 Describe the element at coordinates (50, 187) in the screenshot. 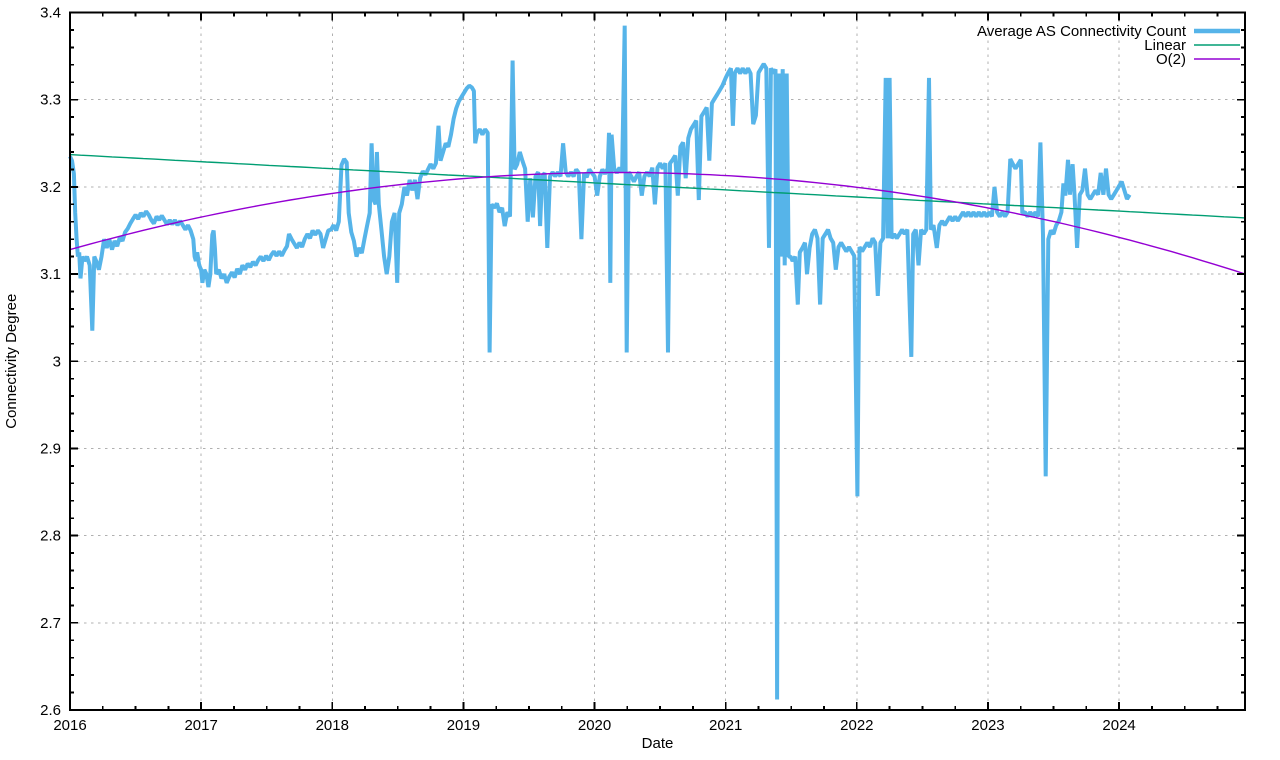

I see `y-tick-label: 3.2` at that location.